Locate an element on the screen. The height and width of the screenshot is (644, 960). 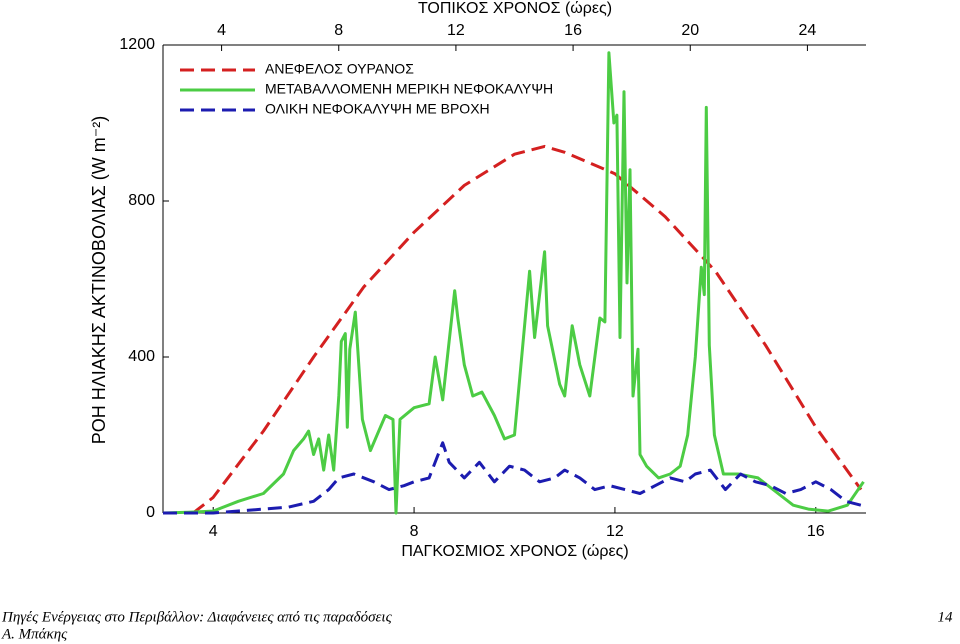
x2-tick-label: 16 is located at coordinates (573, 30).